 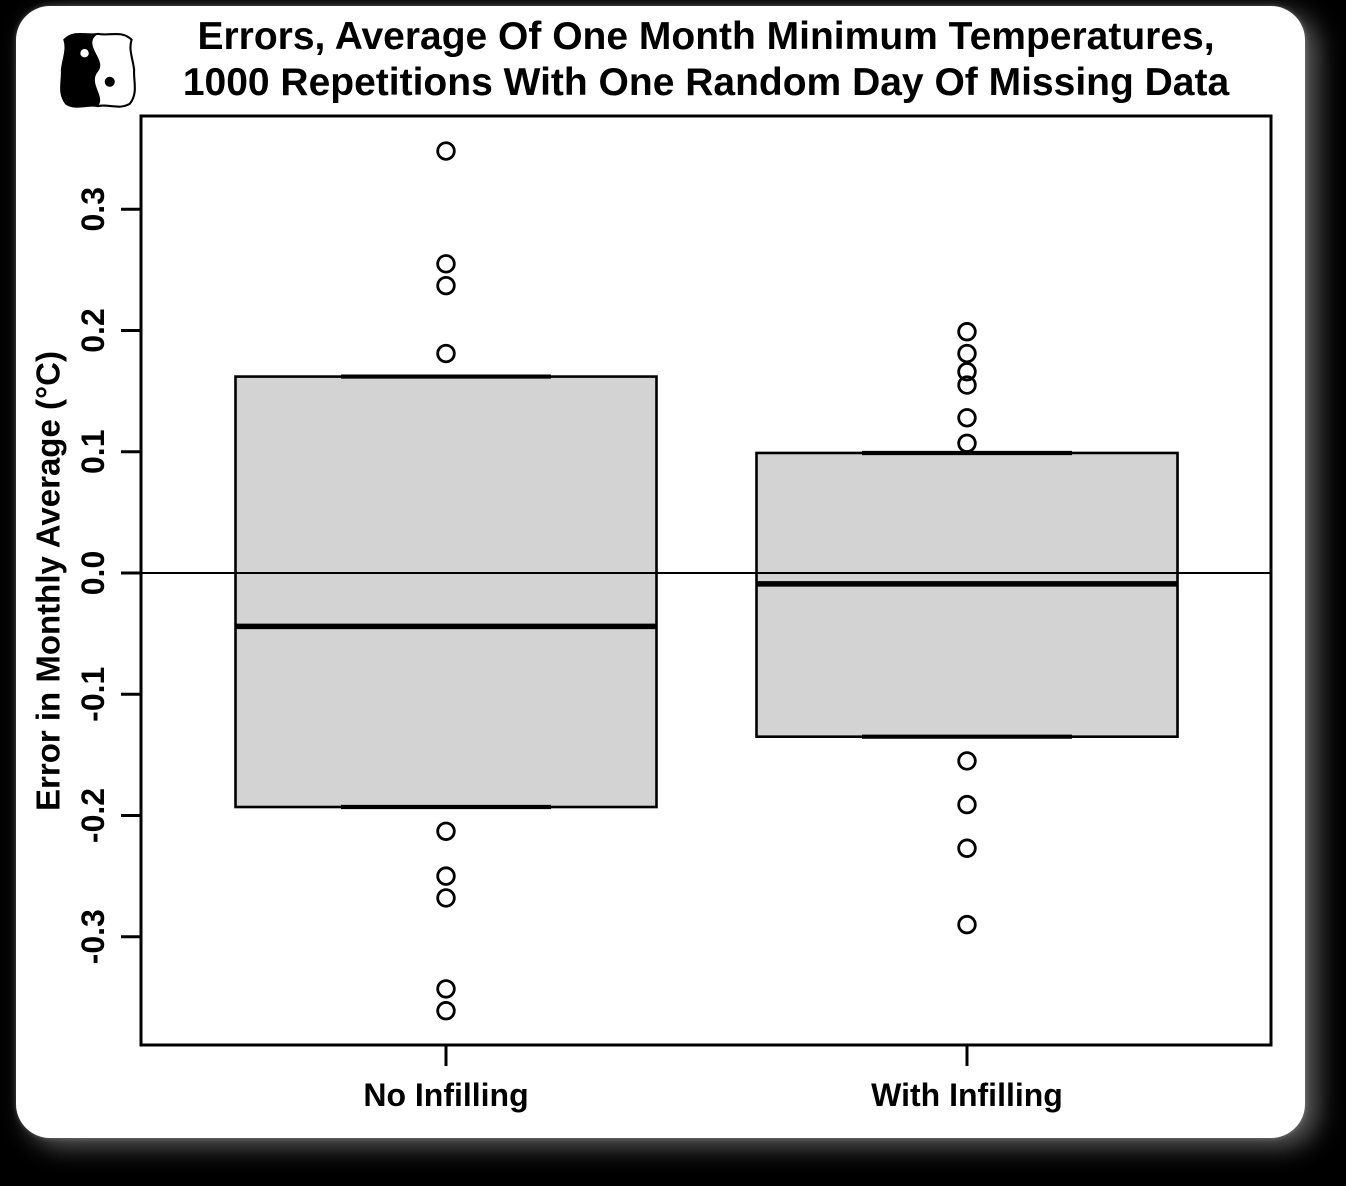 What do you see at coordinates (93, 694) in the screenshot?
I see `y-tick-label: -0.1` at bounding box center [93, 694].